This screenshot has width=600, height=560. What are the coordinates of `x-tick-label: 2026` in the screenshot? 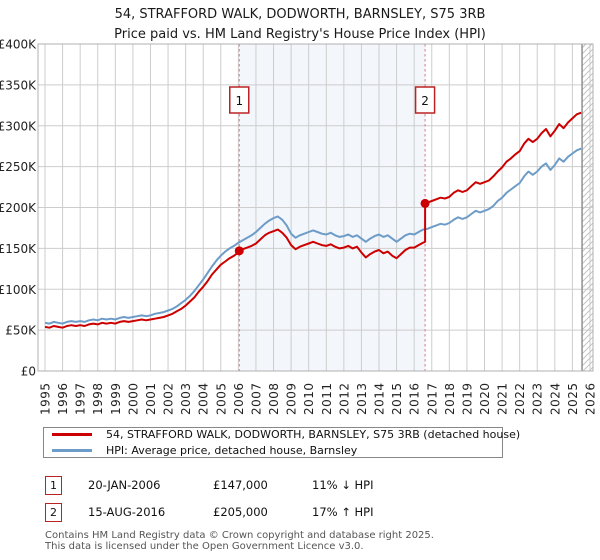 It's located at (590, 398).